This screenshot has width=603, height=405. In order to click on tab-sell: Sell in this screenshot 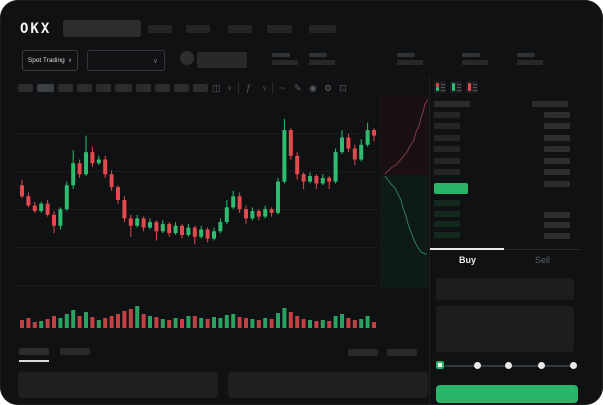, I will do `click(542, 260)`.